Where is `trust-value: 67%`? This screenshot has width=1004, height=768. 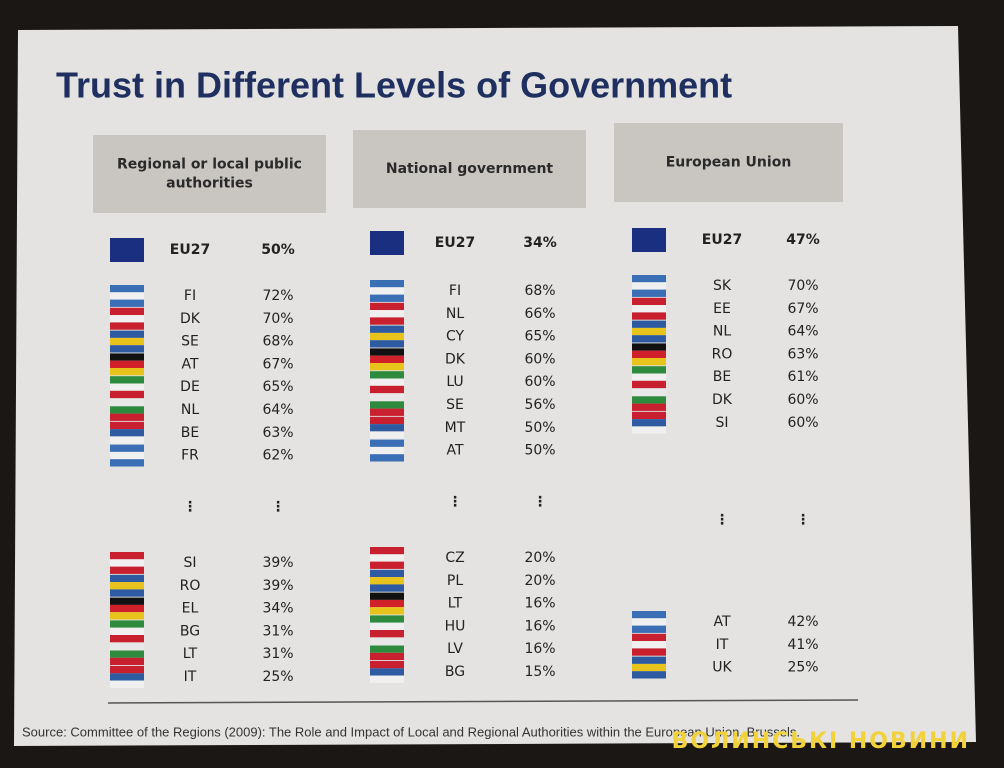 trust-value: 67% is located at coordinates (802, 309).